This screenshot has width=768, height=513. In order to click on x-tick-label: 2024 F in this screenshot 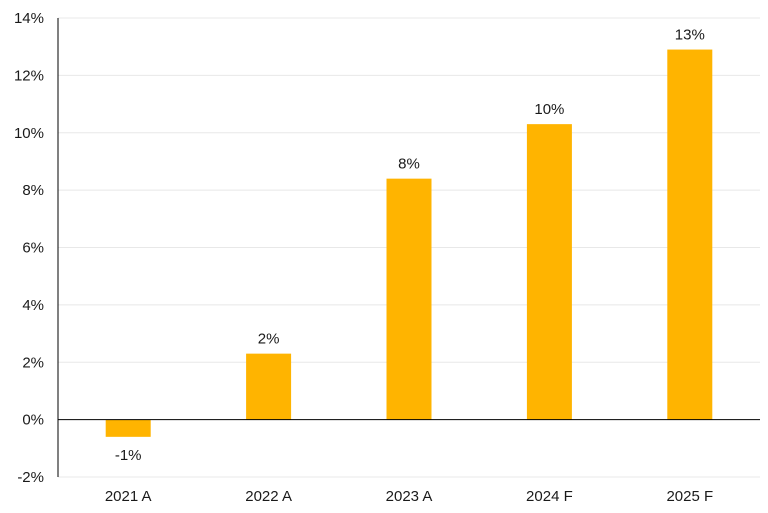, I will do `click(549, 496)`.